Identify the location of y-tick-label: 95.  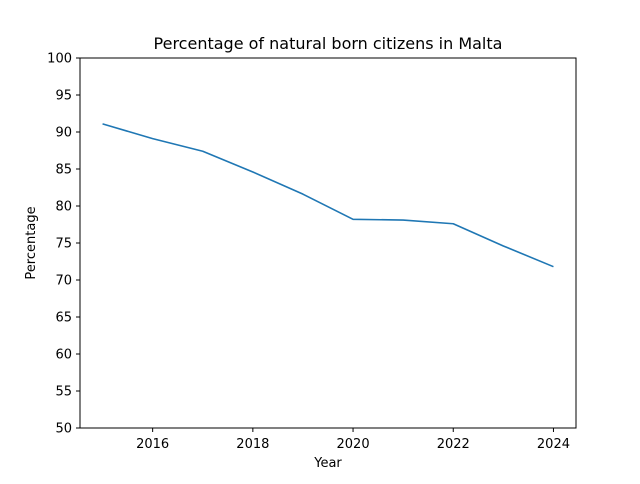
(63, 96).